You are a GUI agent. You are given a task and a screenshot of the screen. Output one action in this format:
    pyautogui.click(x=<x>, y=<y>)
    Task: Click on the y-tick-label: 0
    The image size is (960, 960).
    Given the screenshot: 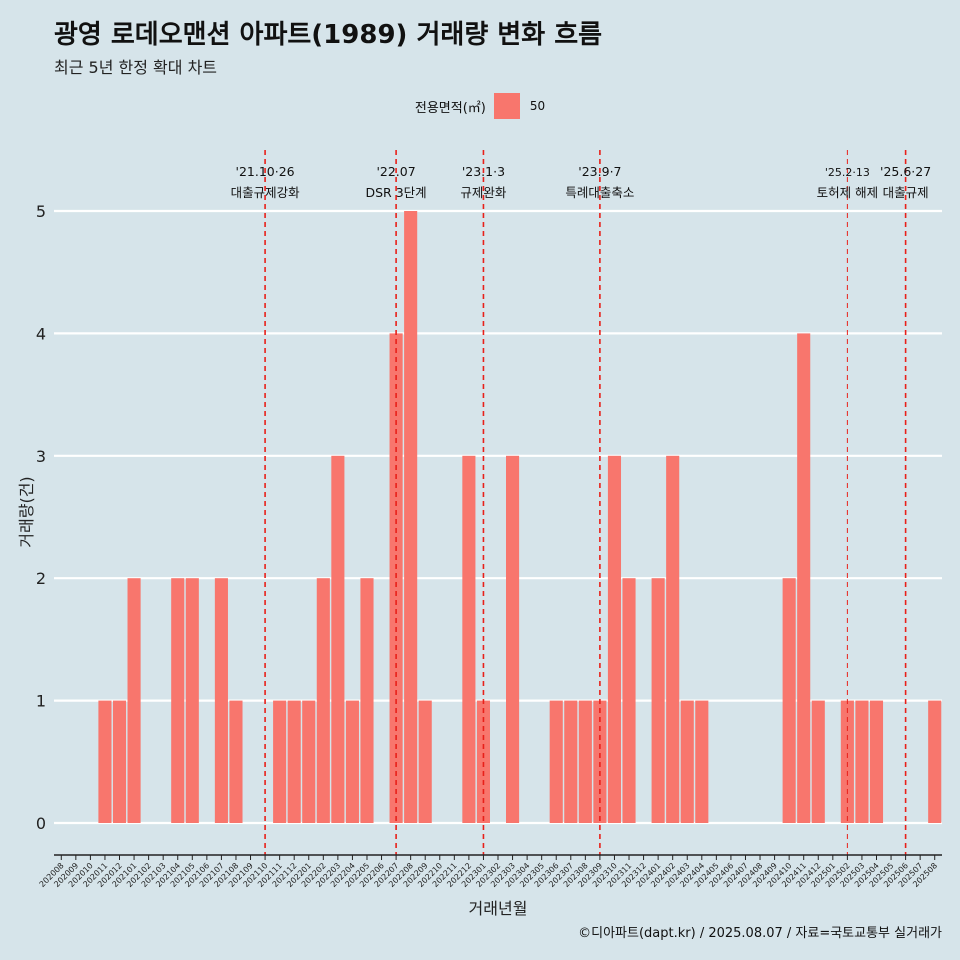 What is the action you would take?
    pyautogui.click(x=41, y=823)
    